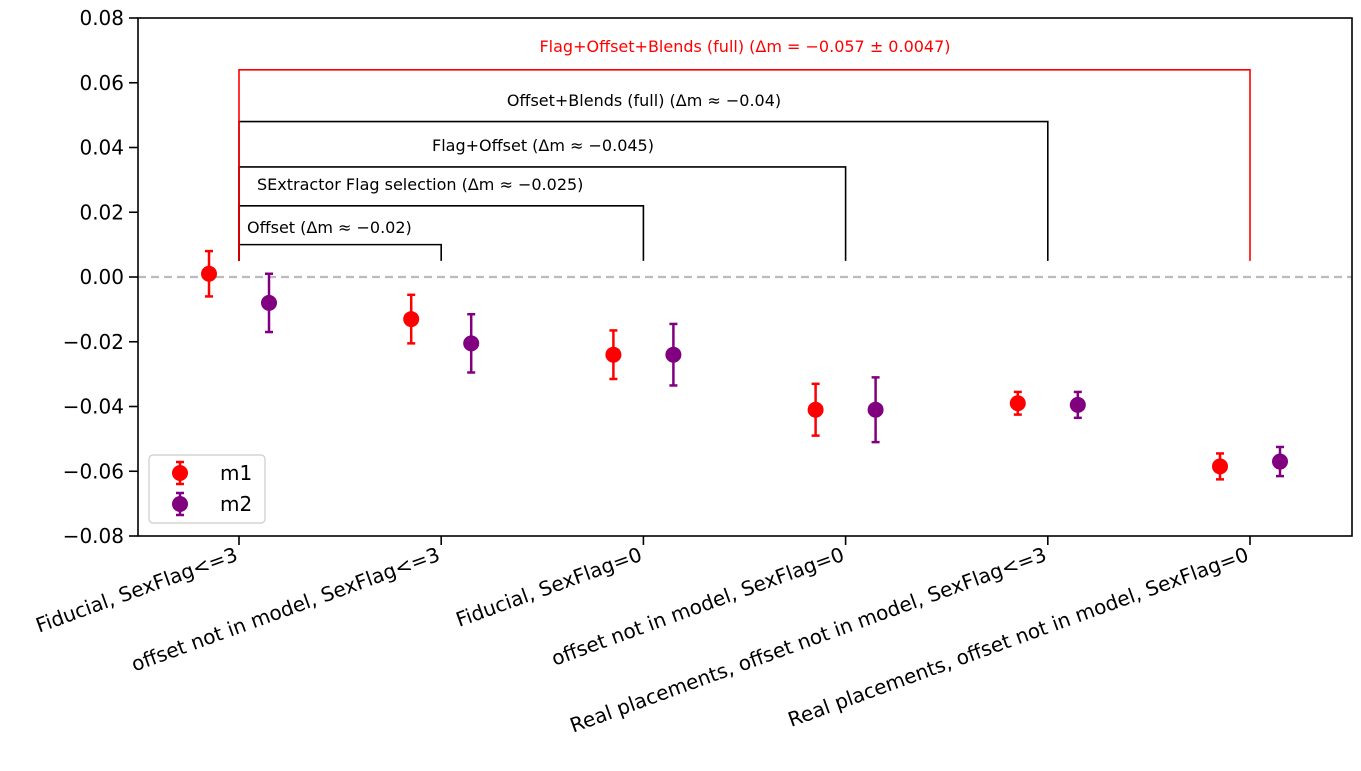 This screenshot has height=771, width=1361. Describe the element at coordinates (236, 473) in the screenshot. I see `legend-label-m1: m1` at that location.